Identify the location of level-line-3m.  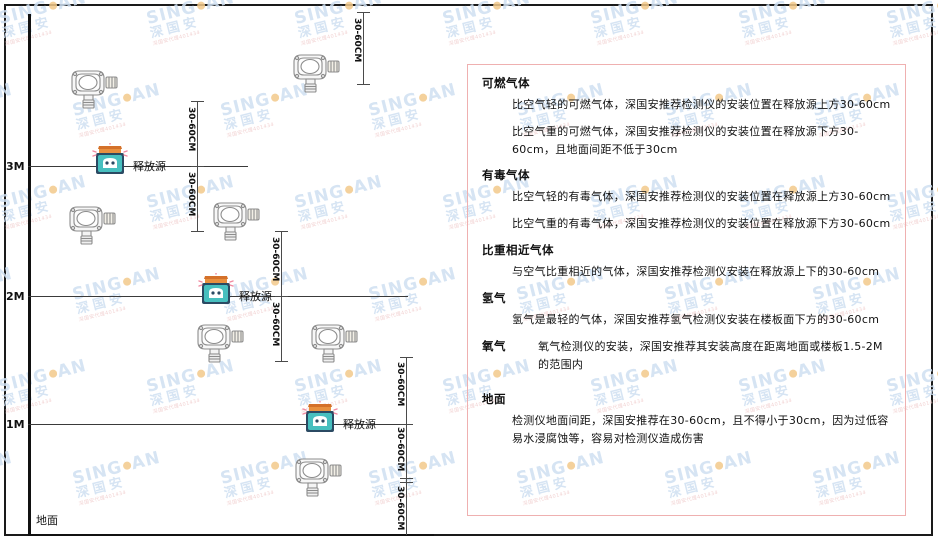
(138, 166).